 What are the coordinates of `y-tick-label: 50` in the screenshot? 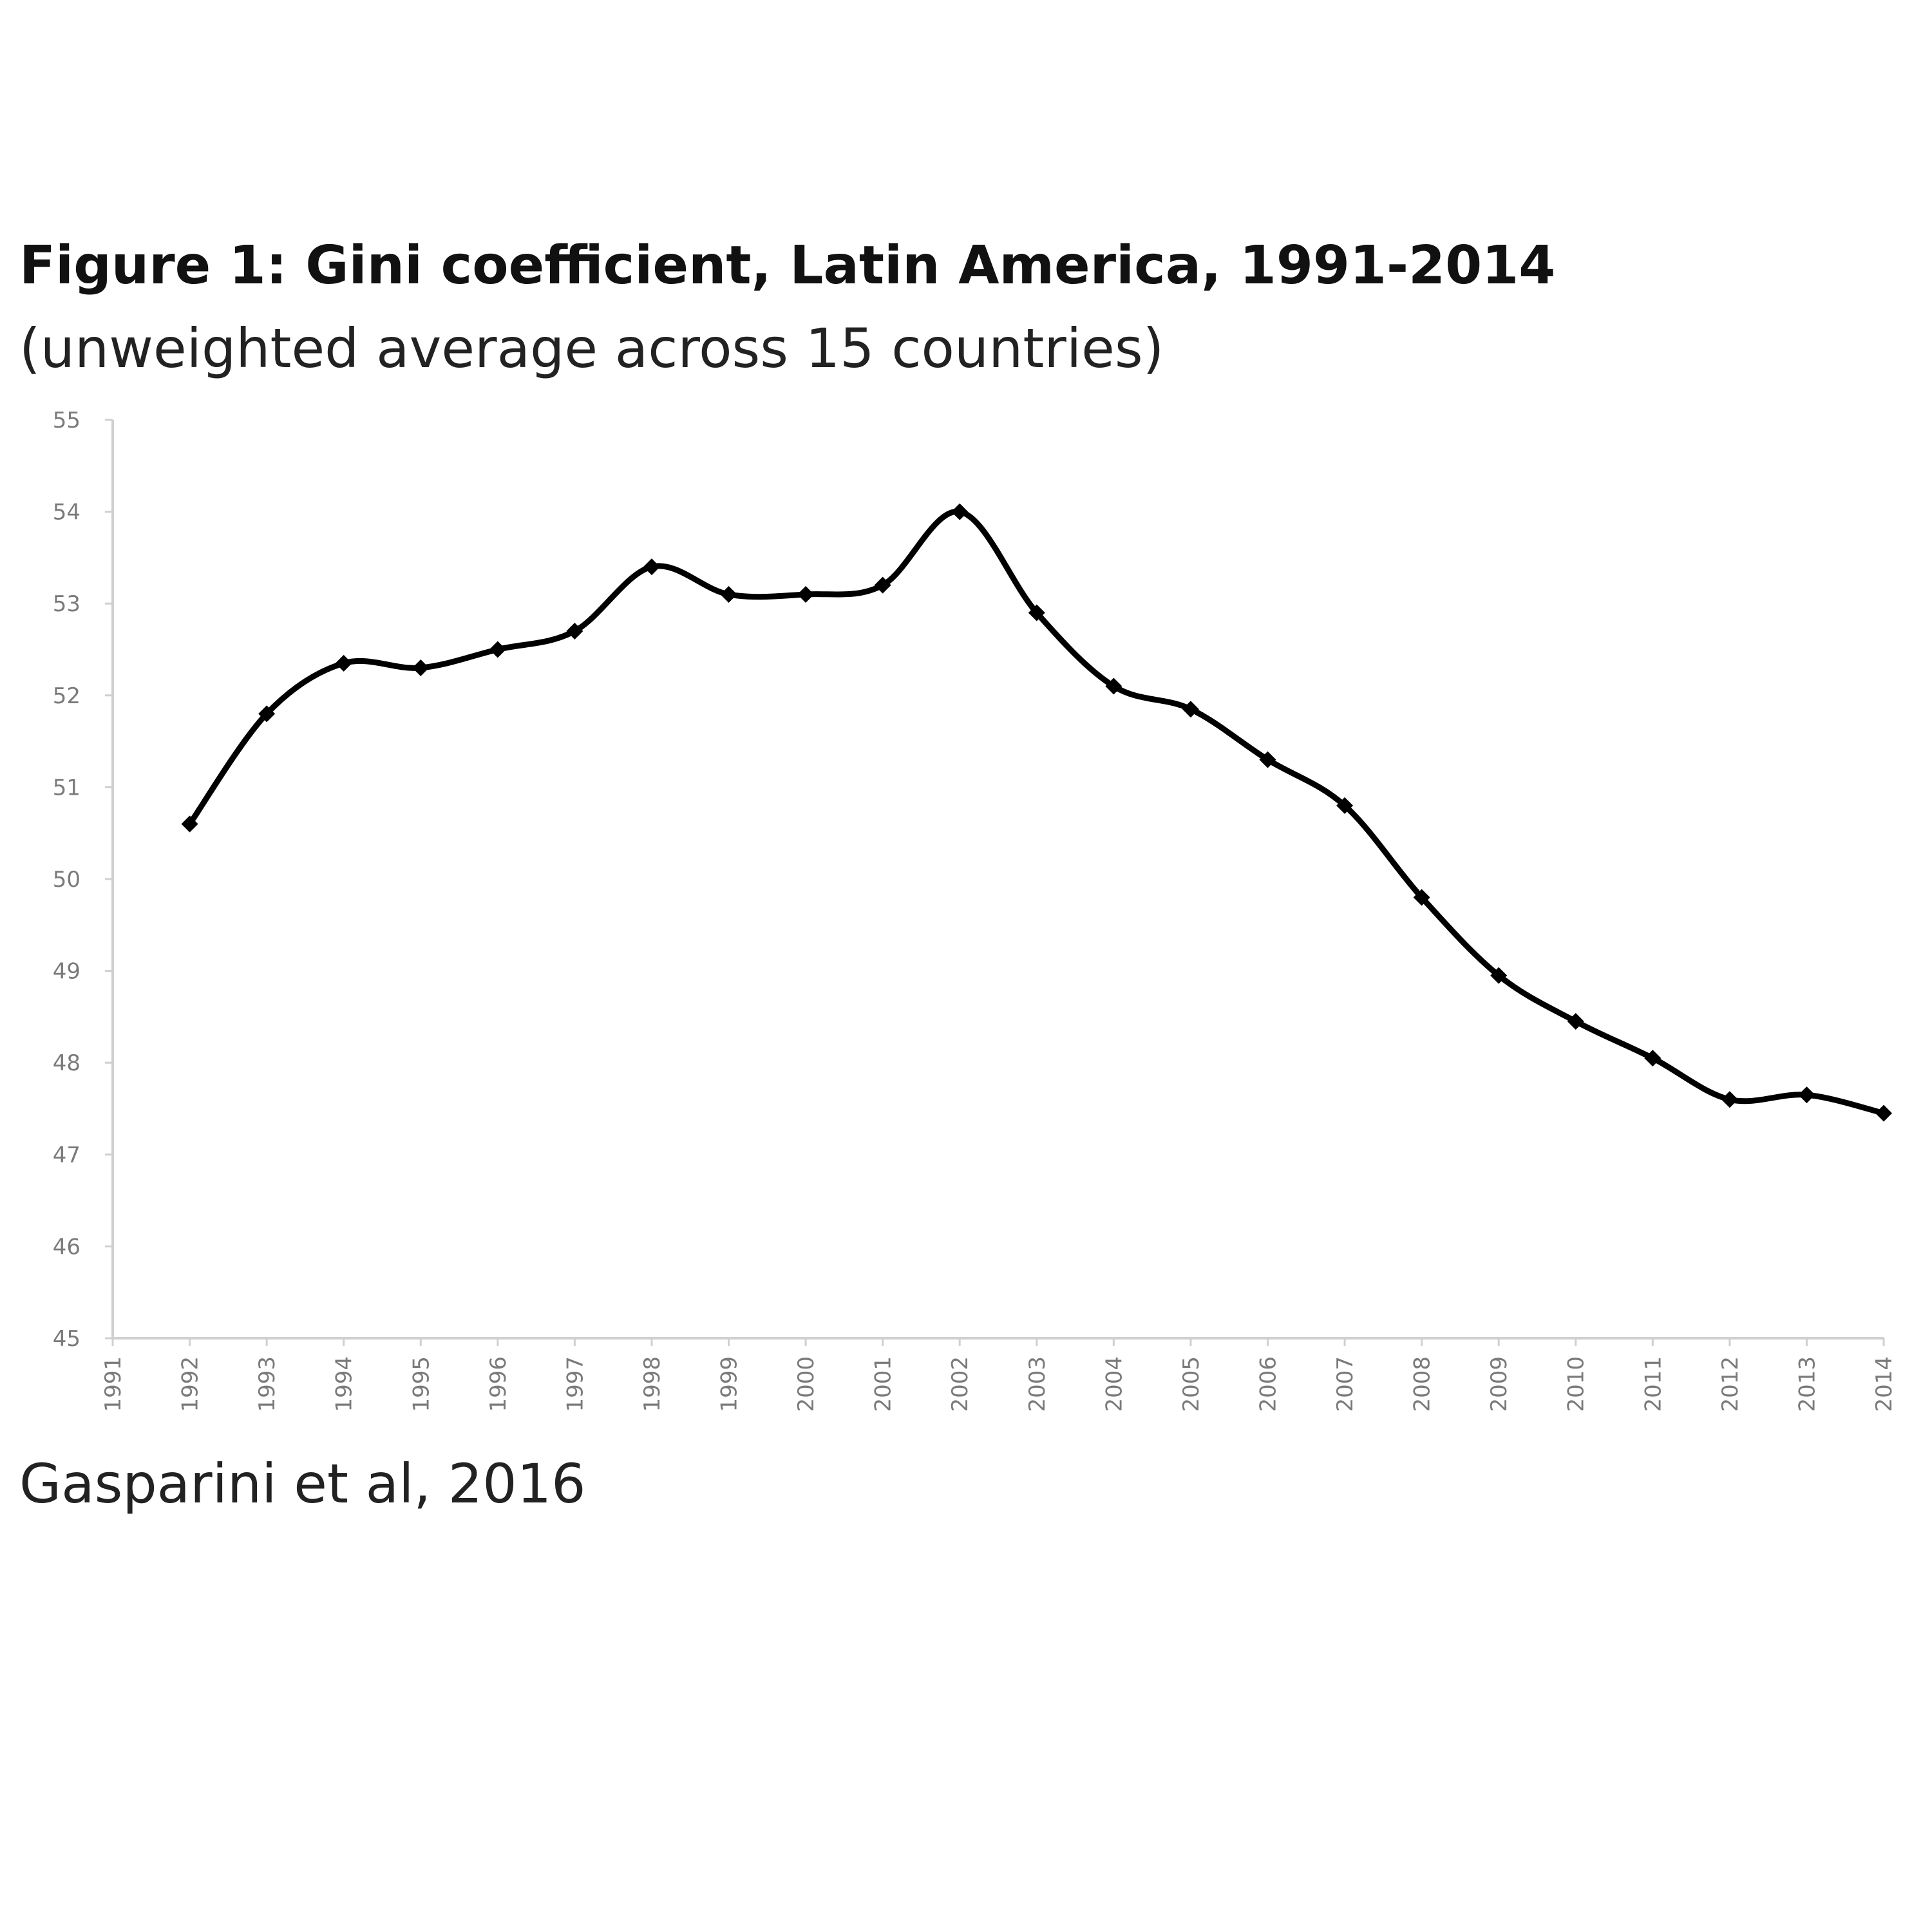 It's located at (66, 880).